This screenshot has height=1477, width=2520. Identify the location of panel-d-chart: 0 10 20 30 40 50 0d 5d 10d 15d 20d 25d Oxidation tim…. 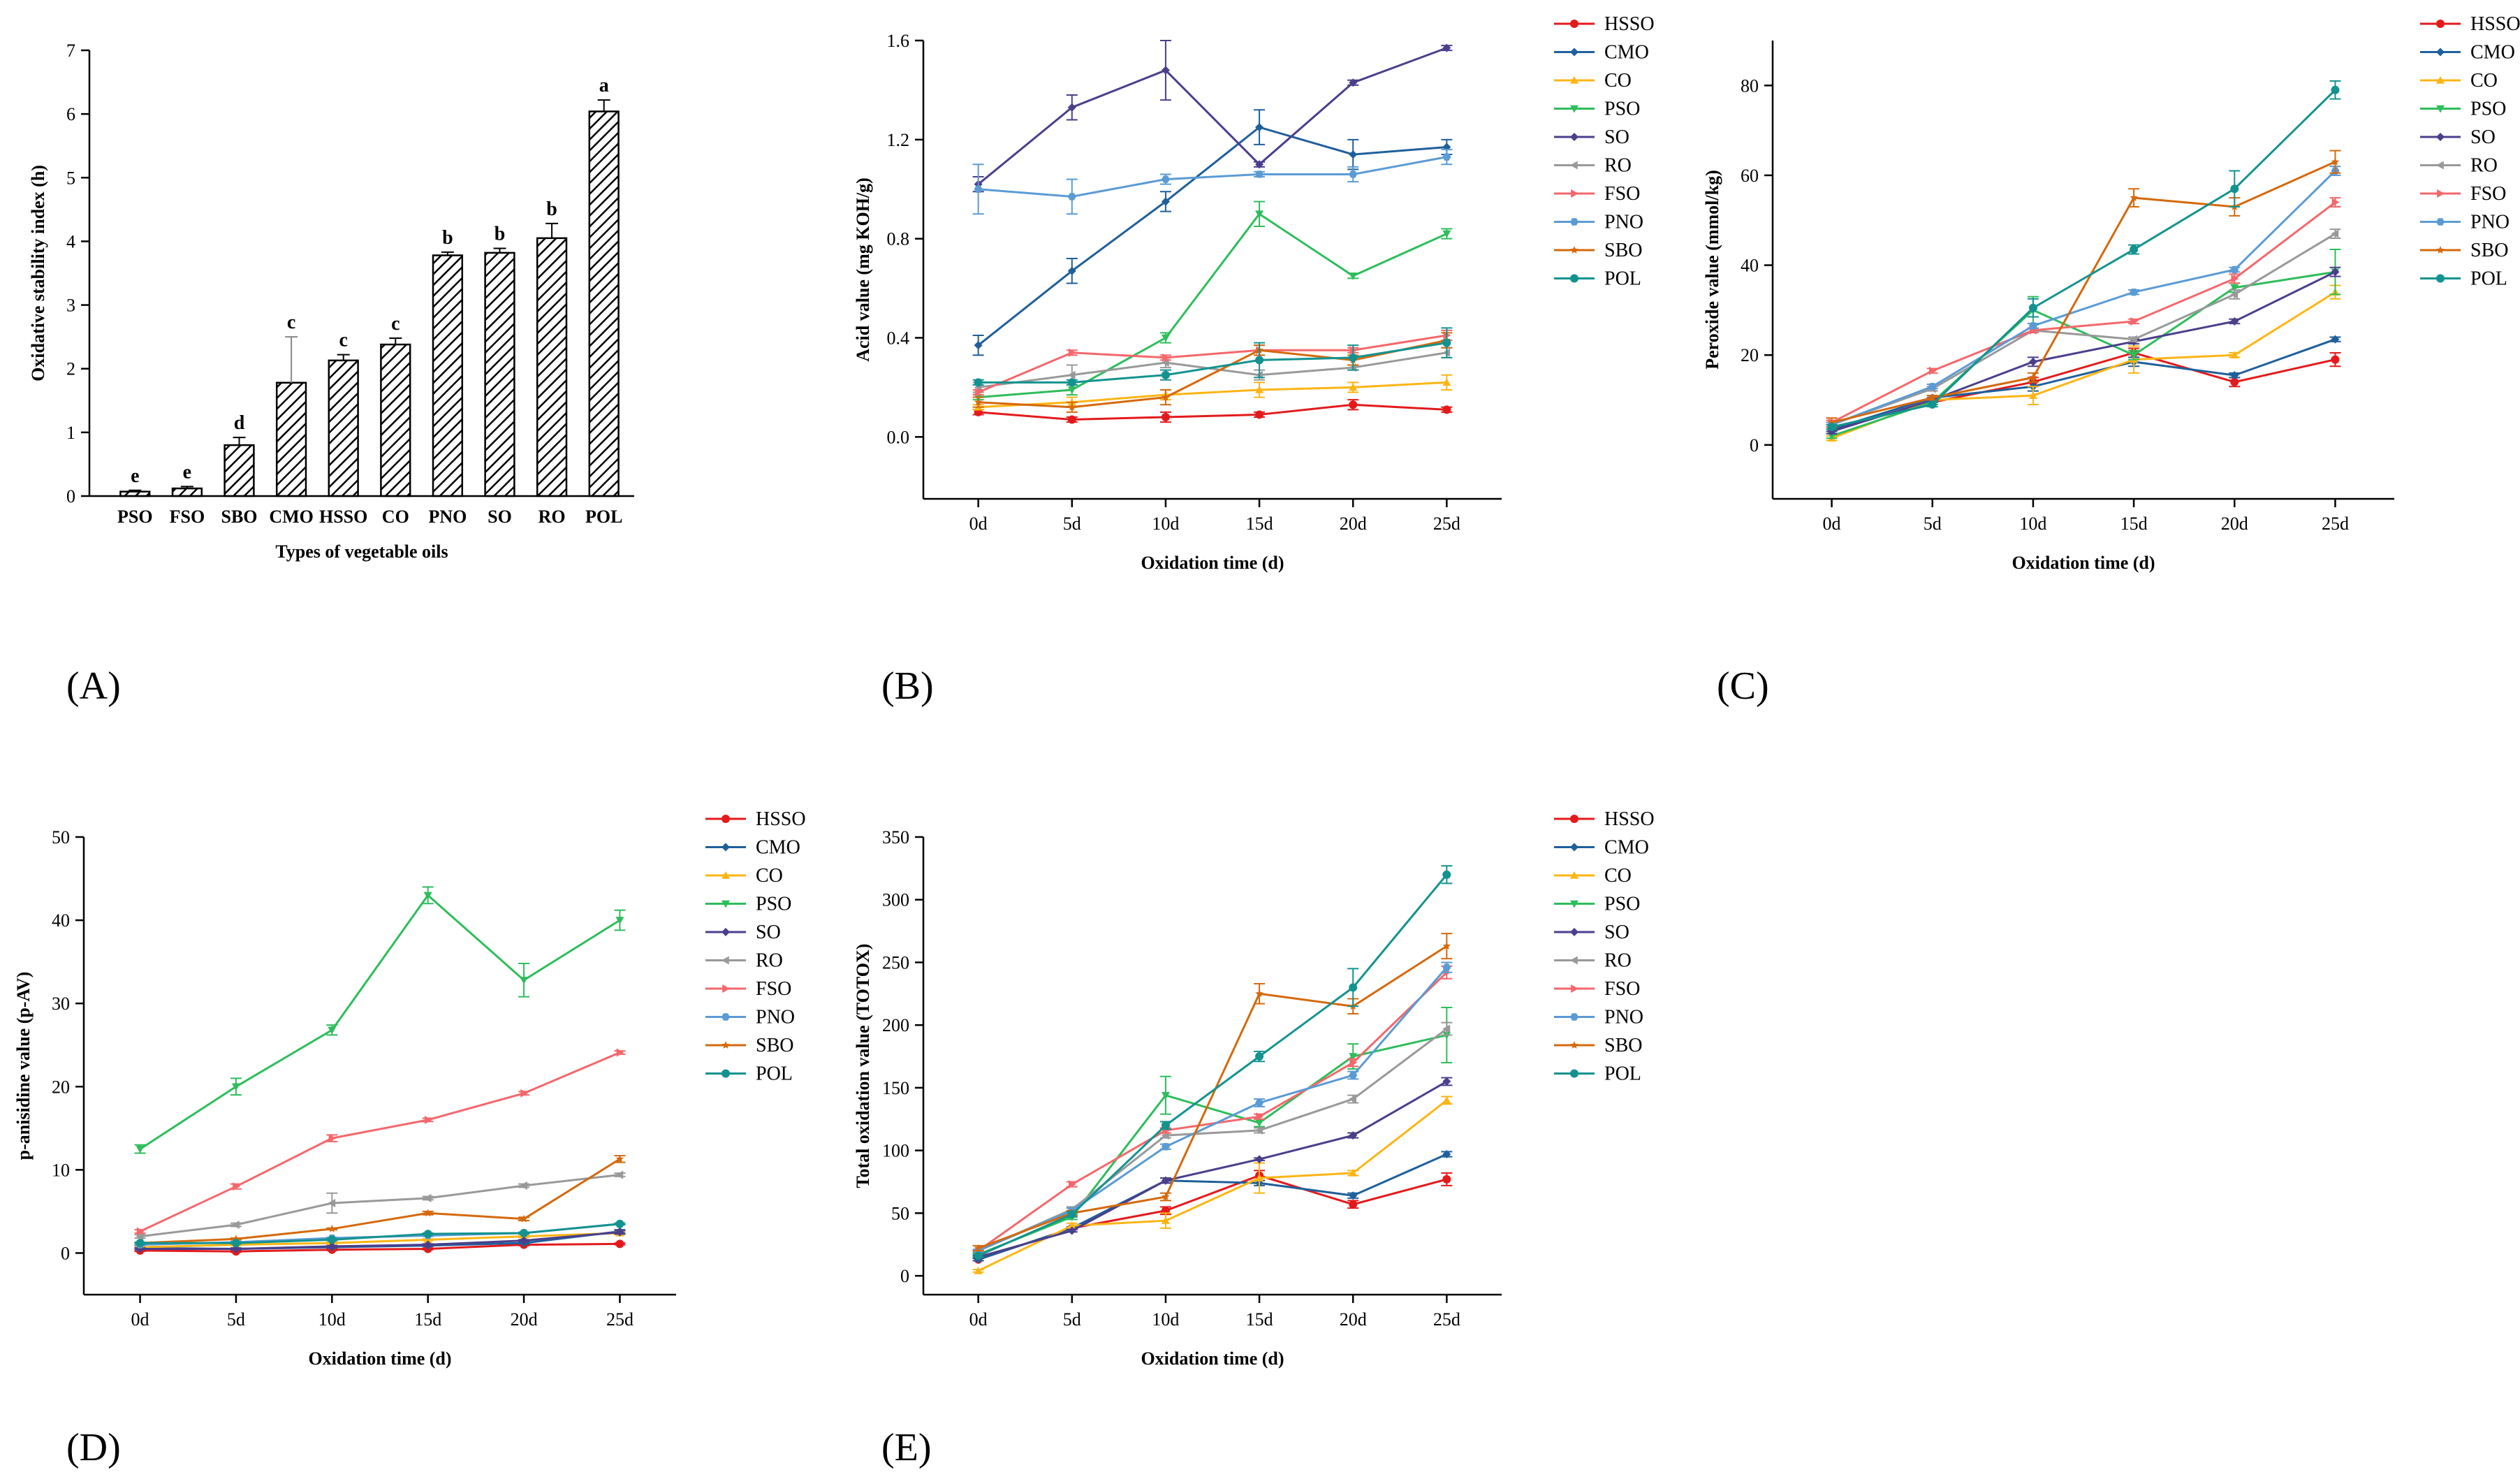
(409, 1138).